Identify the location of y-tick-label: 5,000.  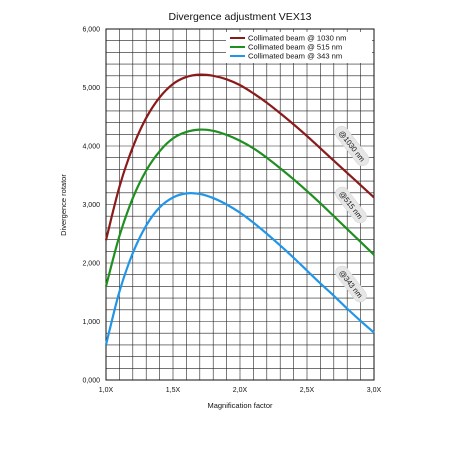
(91, 88).